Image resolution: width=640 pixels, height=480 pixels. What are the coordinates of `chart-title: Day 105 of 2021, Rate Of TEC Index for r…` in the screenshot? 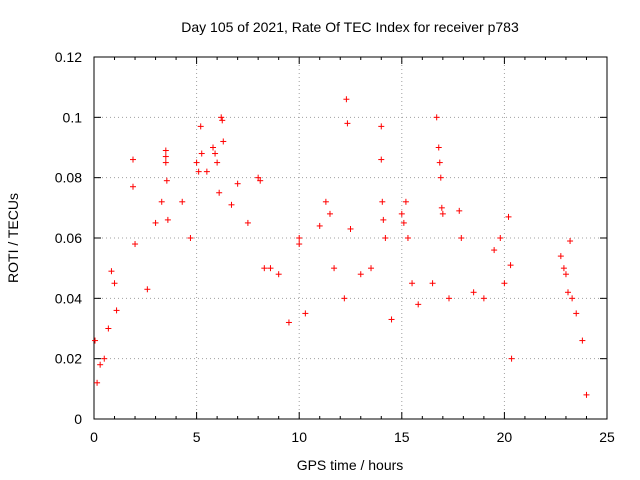 It's located at (350, 27).